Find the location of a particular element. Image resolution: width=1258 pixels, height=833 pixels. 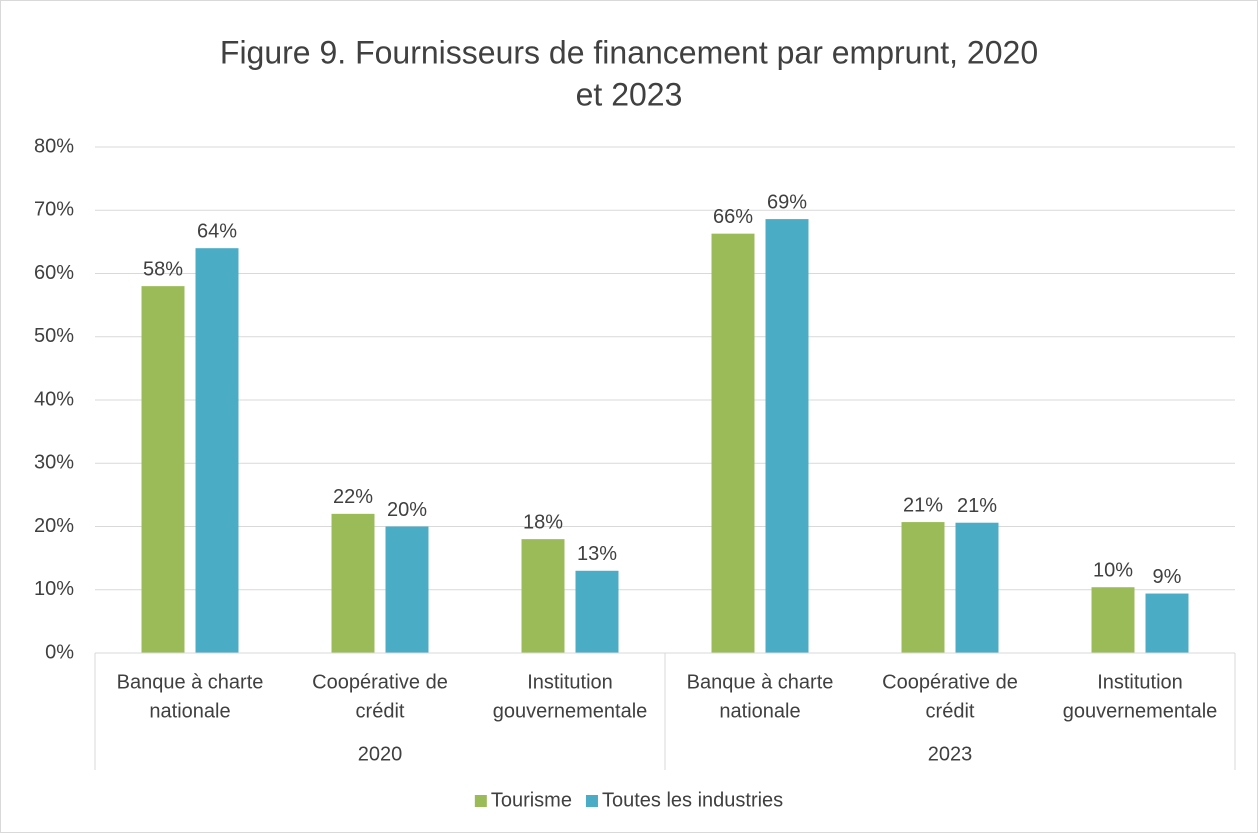

y-tick-label: 50% is located at coordinates (54, 336).